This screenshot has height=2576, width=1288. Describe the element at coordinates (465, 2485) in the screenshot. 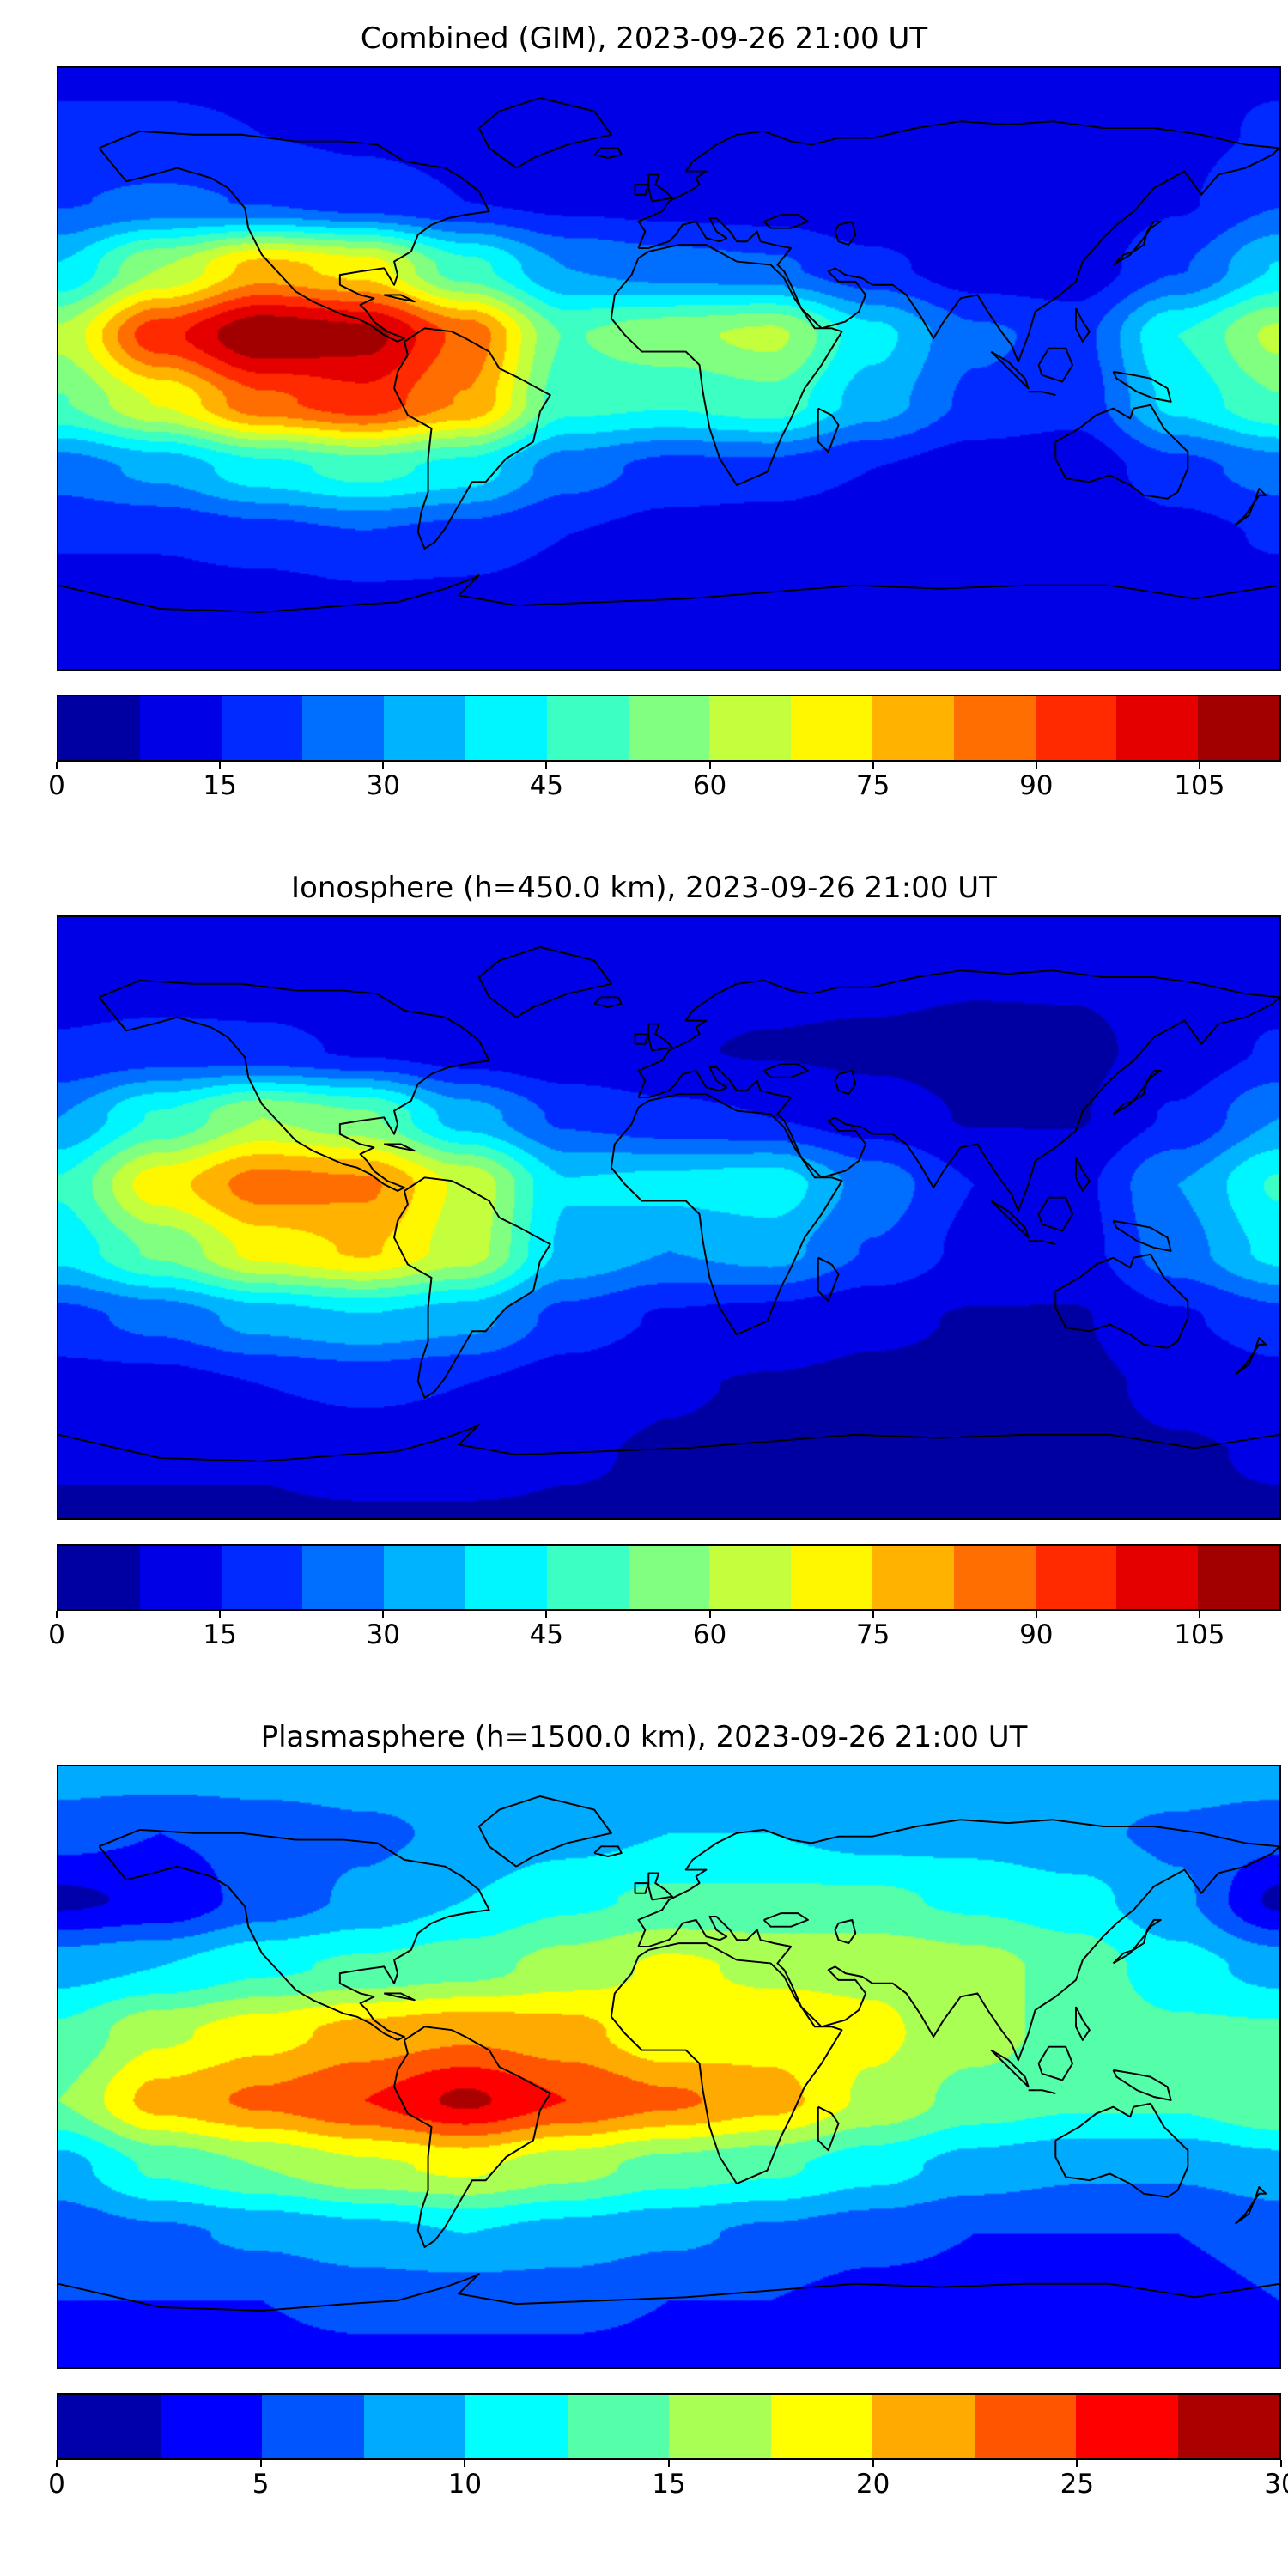

I see `colorbar-tick-label: 10` at that location.